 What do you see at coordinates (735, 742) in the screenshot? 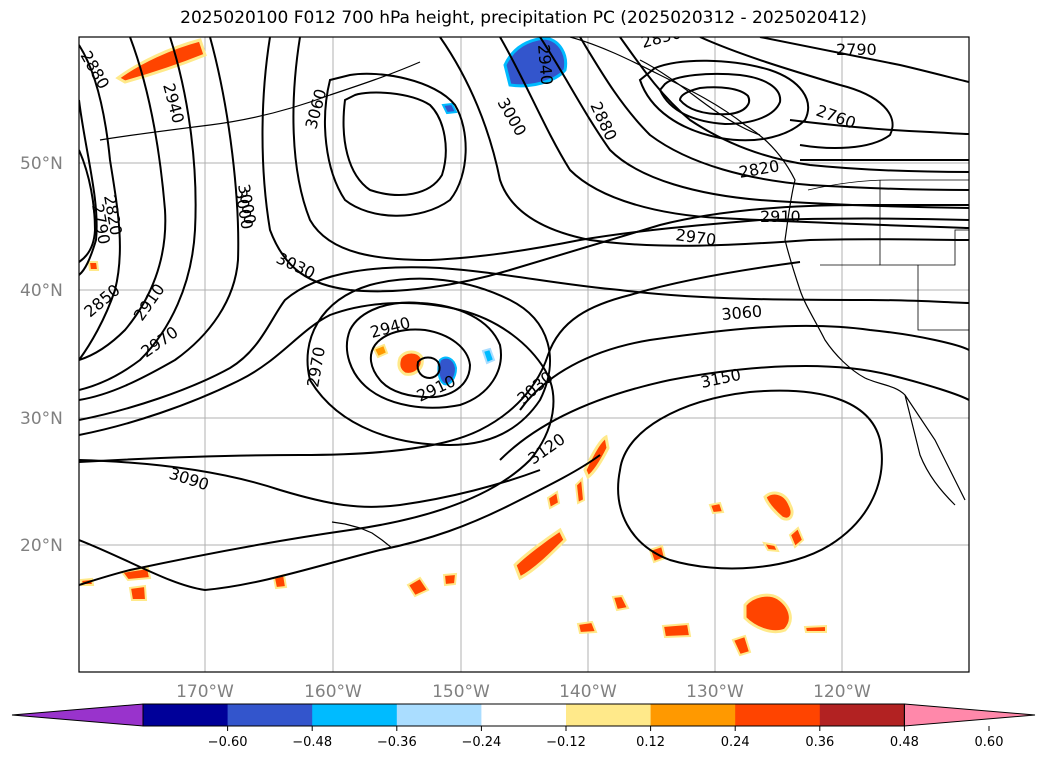
I see `colorbar-tick-label: 0.24` at bounding box center [735, 742].